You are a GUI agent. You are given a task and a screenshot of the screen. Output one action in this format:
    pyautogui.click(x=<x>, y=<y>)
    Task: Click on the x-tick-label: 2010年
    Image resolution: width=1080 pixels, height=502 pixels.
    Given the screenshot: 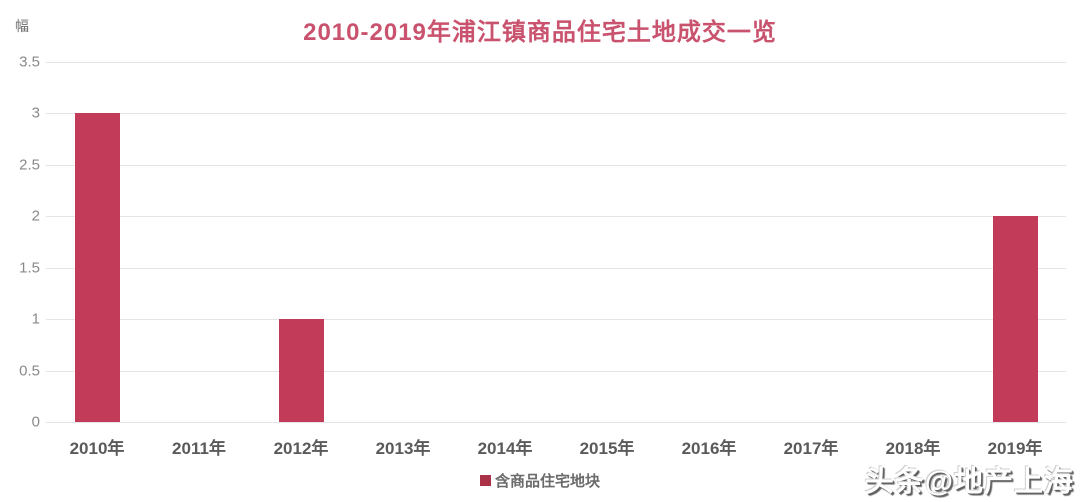 What is the action you would take?
    pyautogui.click(x=97, y=448)
    